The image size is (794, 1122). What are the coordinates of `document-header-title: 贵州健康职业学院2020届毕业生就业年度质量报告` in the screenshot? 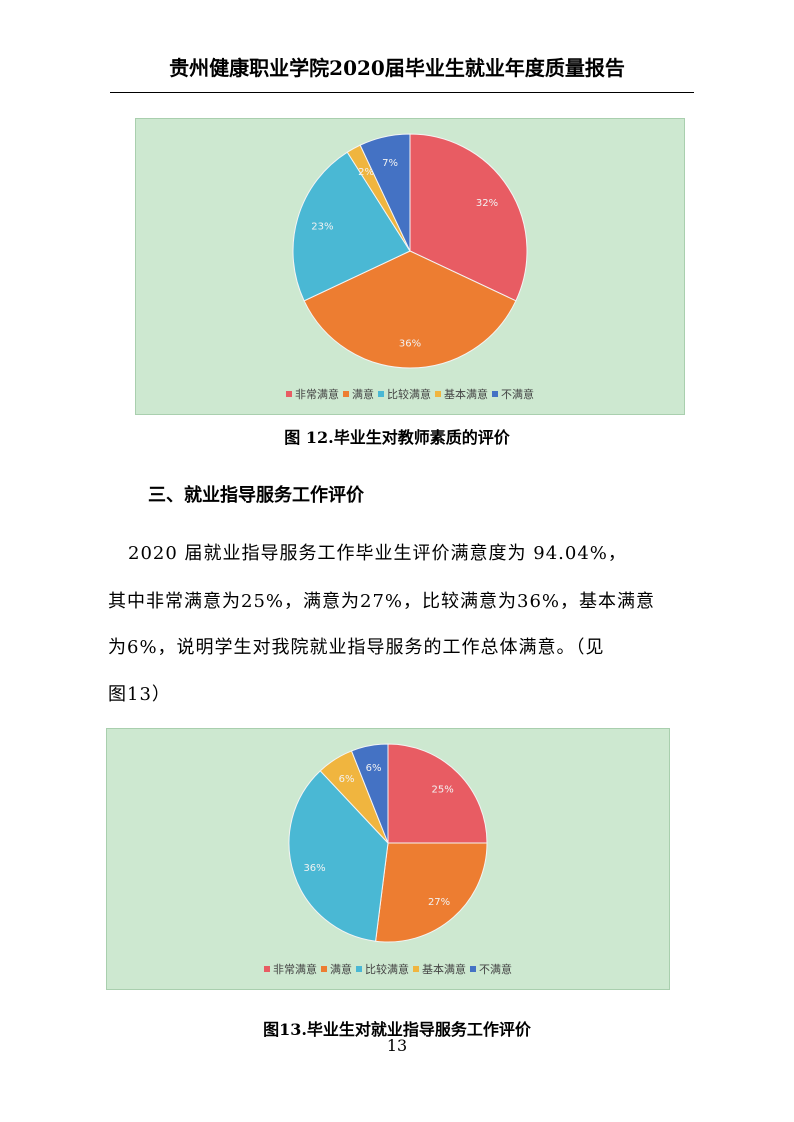 It's located at (397, 68).